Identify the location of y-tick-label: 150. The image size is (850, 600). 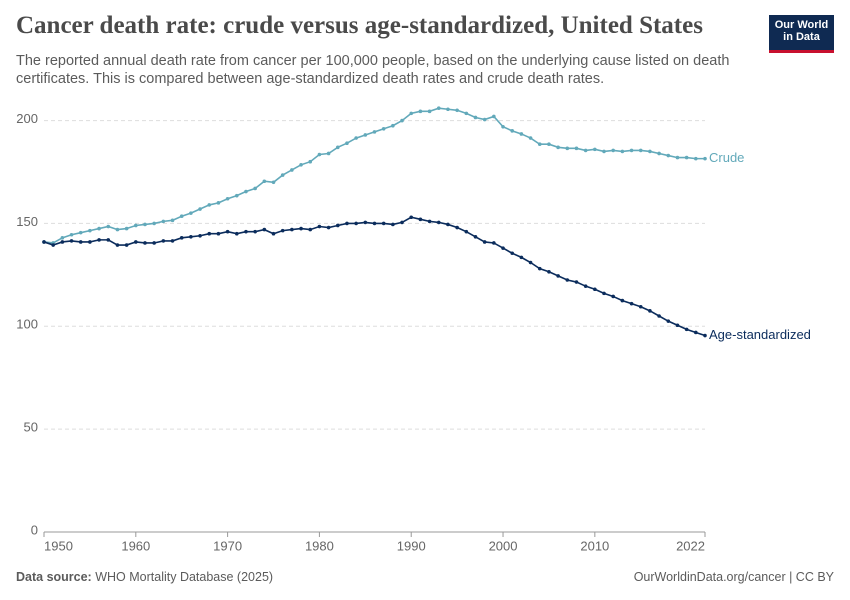
(27, 221).